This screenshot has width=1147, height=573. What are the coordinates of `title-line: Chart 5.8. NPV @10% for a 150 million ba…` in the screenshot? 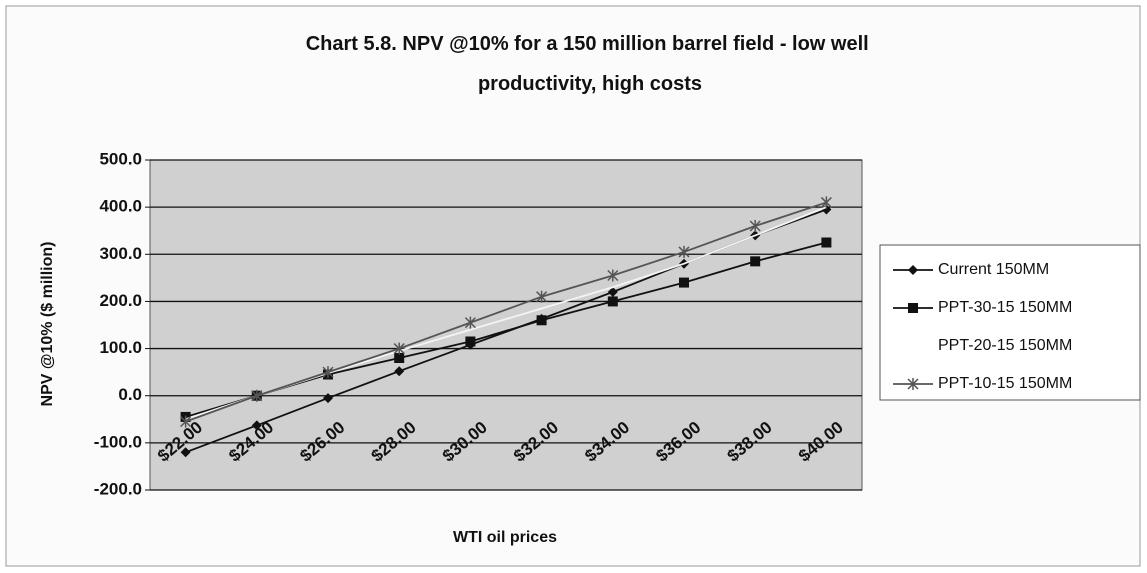 It's located at (590, 44).